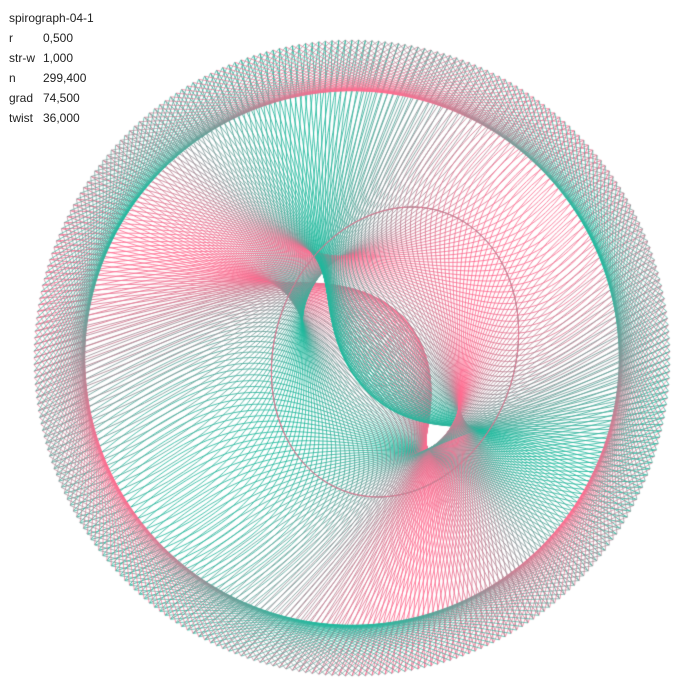 This screenshot has width=700, height=700. I want to click on sketch-title: spirograph-04-1, so click(51, 18).